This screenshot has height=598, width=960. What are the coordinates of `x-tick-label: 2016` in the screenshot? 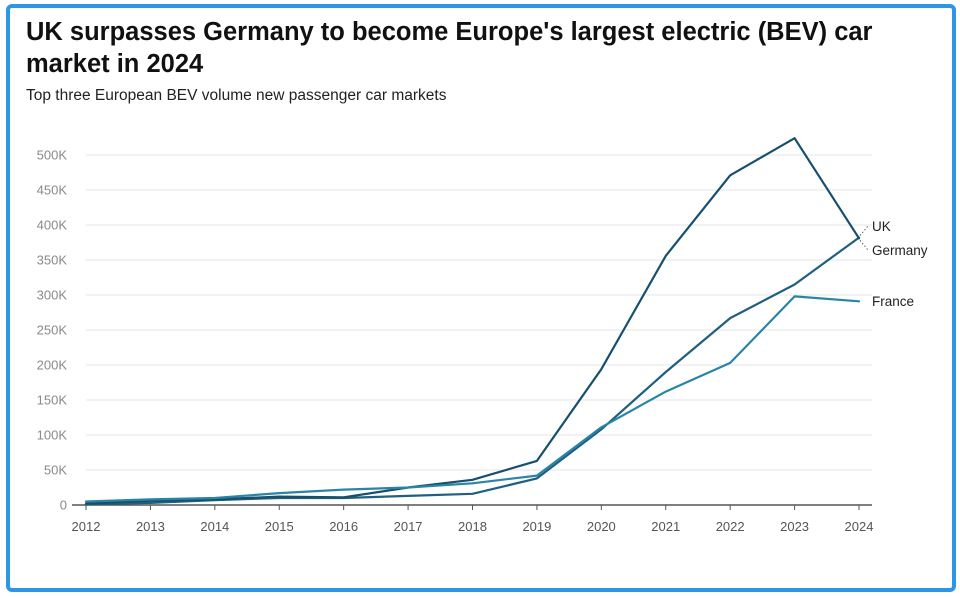 It's located at (343, 526).